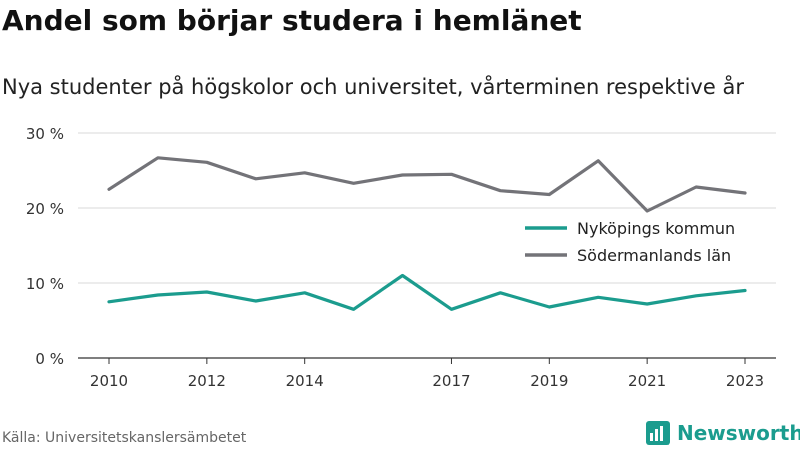 Image resolution: width=800 pixels, height=450 pixels. I want to click on y-tick-label: 20 %, so click(45, 209).